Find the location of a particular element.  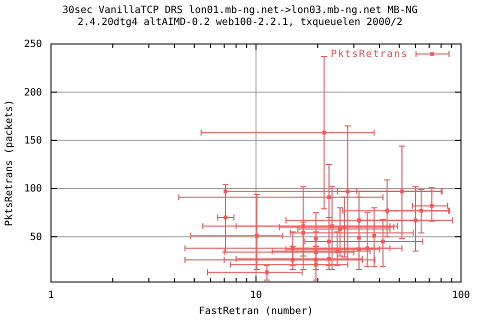

x-tick-label: 100 is located at coordinates (461, 296).